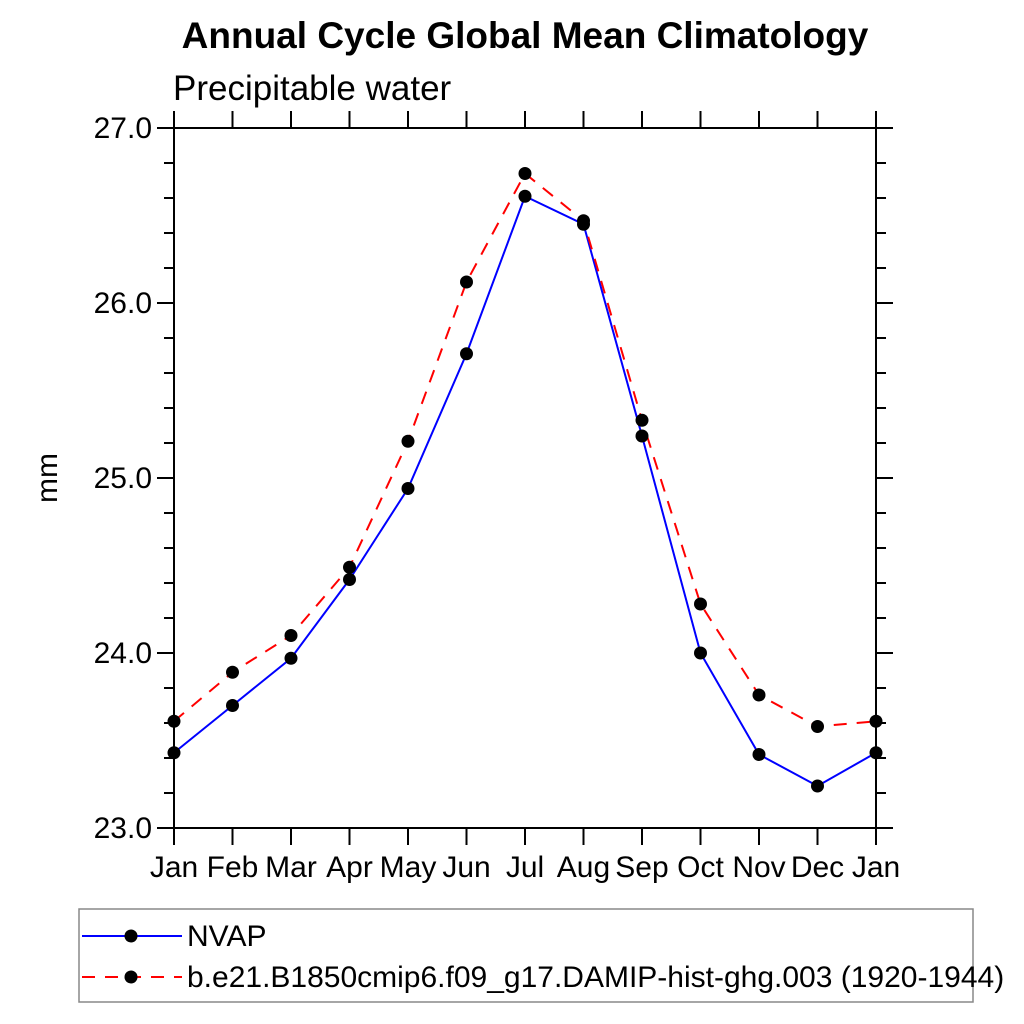 This screenshot has width=1024, height=1024. Describe the element at coordinates (233, 867) in the screenshot. I see `x-tick-label: Feb` at that location.